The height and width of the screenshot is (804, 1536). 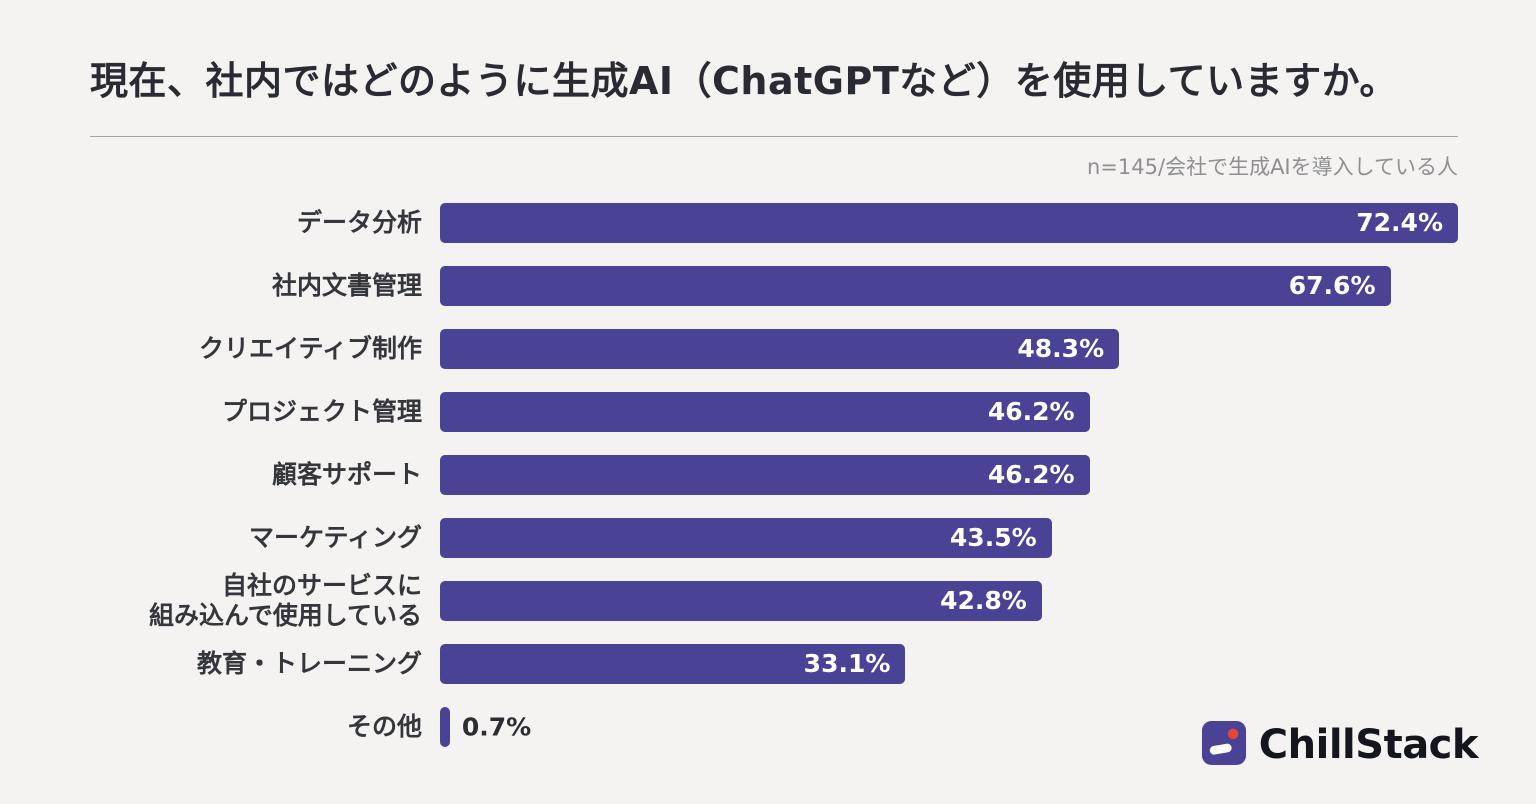 What do you see at coordinates (949, 726) in the screenshot?
I see `bar-track: 0.7%` at bounding box center [949, 726].